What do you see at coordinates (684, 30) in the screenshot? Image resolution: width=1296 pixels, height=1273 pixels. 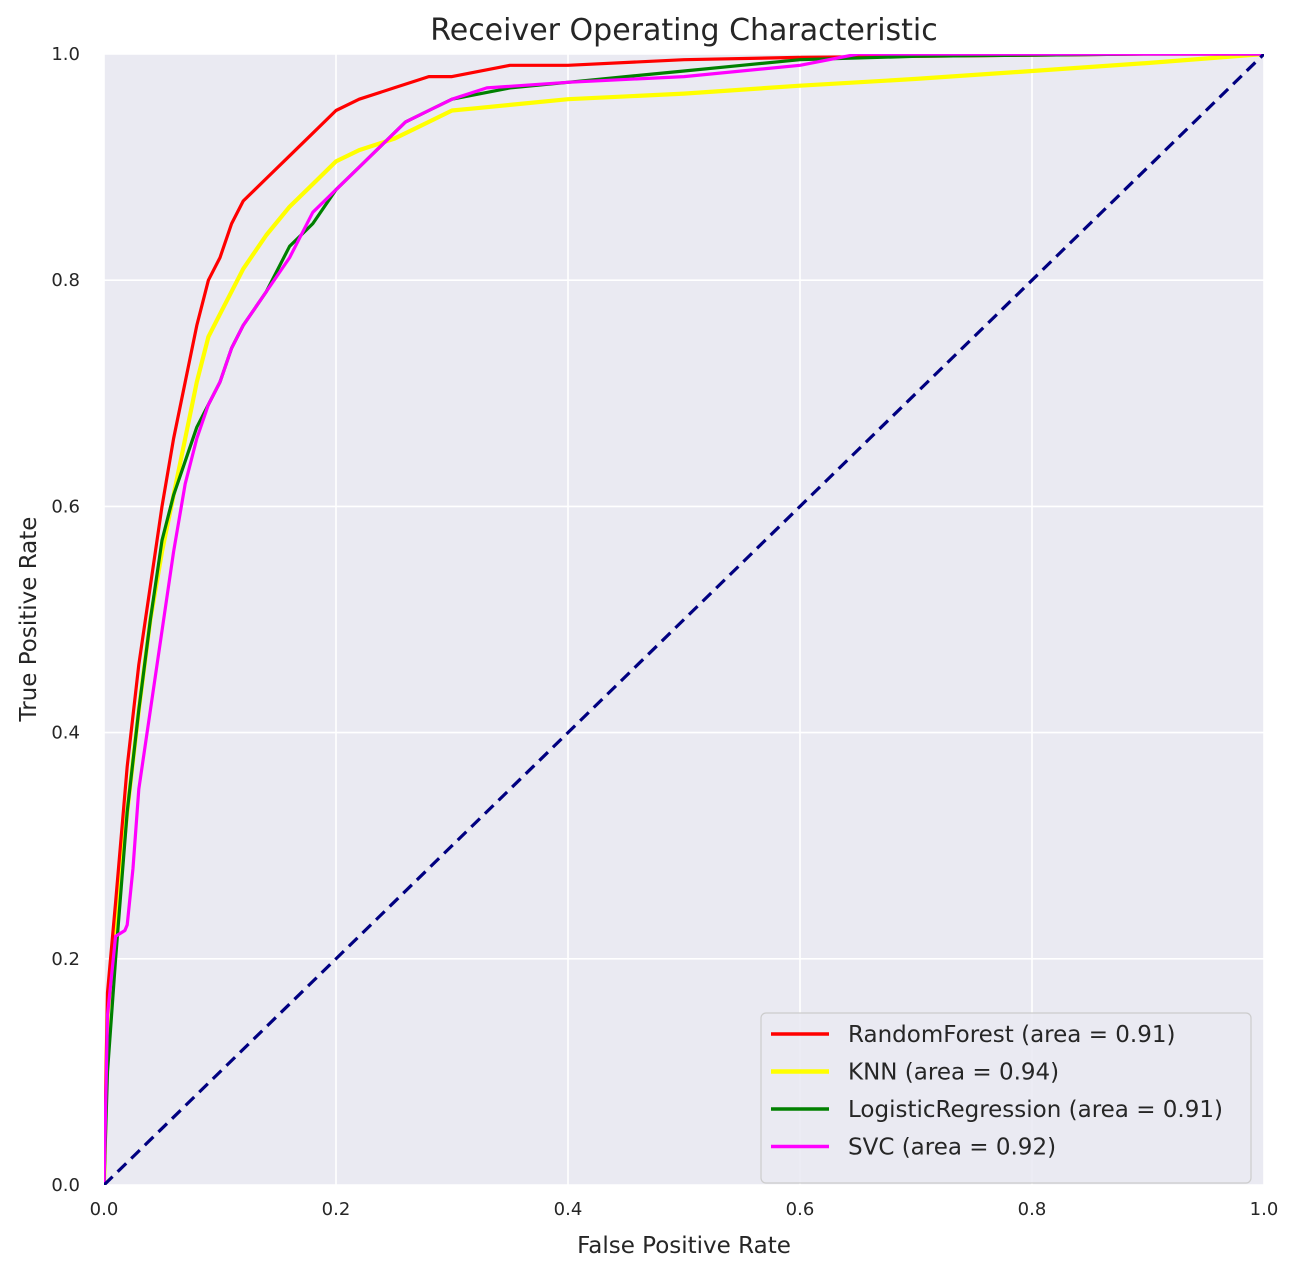 I see `chart-title: Receiver Operating Characteristic` at bounding box center [684, 30].